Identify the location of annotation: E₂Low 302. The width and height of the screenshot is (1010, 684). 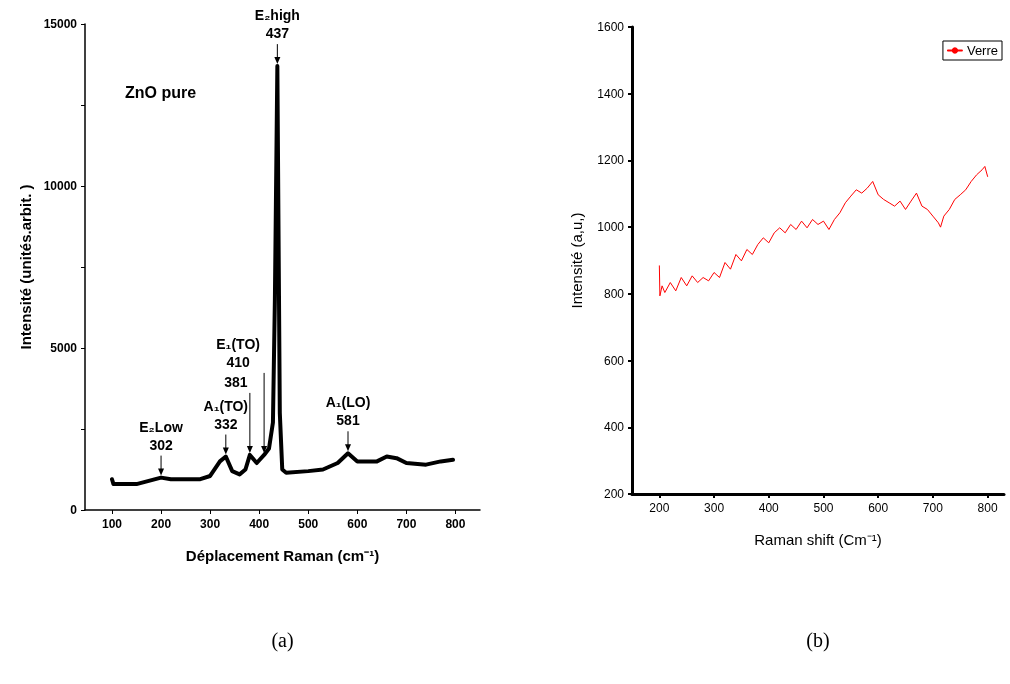
(161, 435).